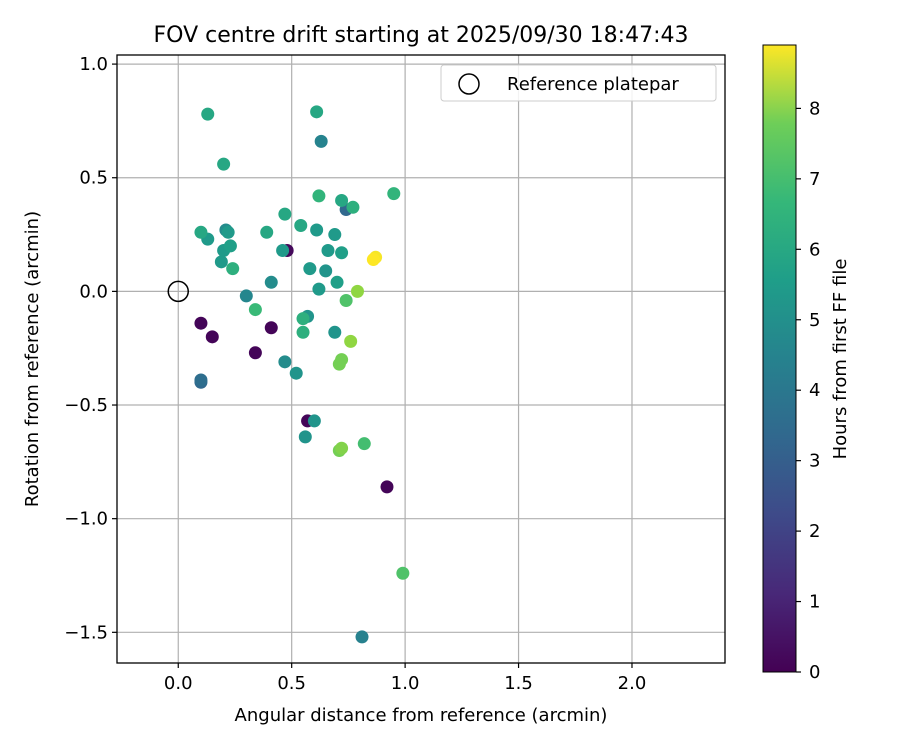  I want to click on legend-box, so click(578, 83).